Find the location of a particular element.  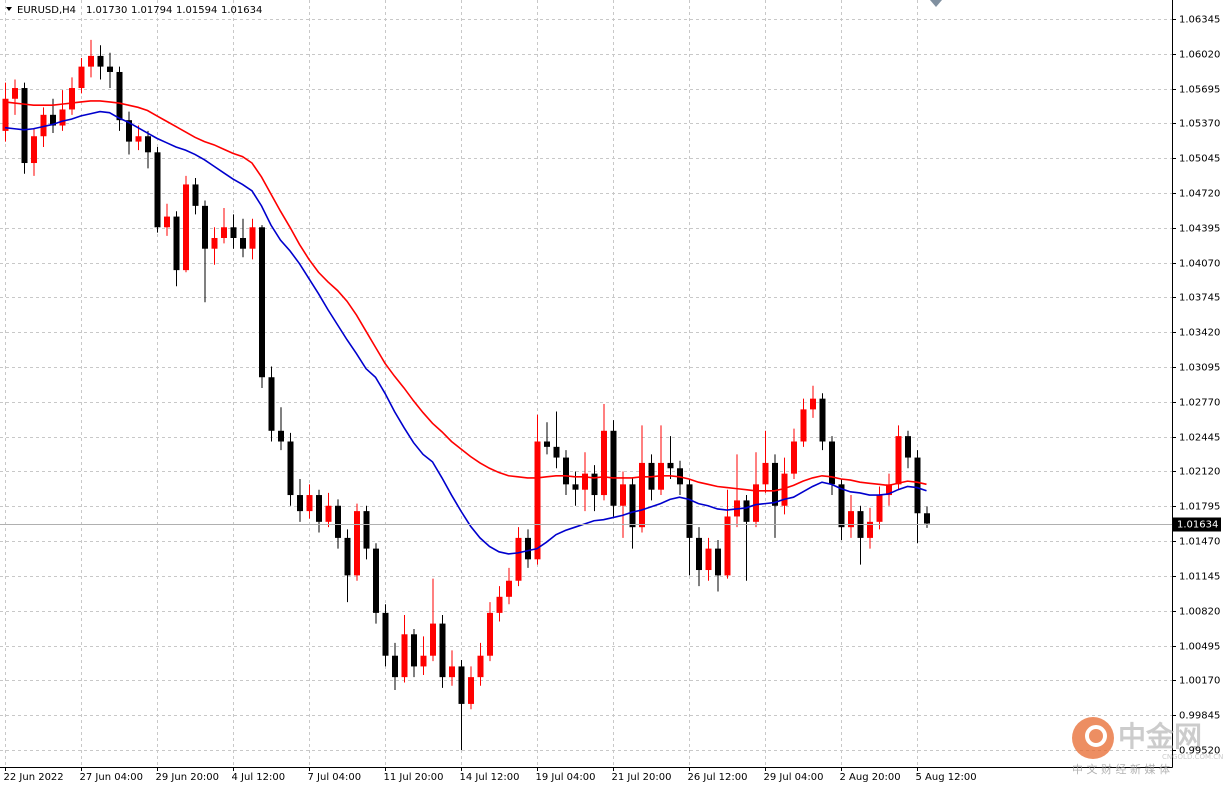

y-tick-label: 1.04395 is located at coordinates (1199, 229).